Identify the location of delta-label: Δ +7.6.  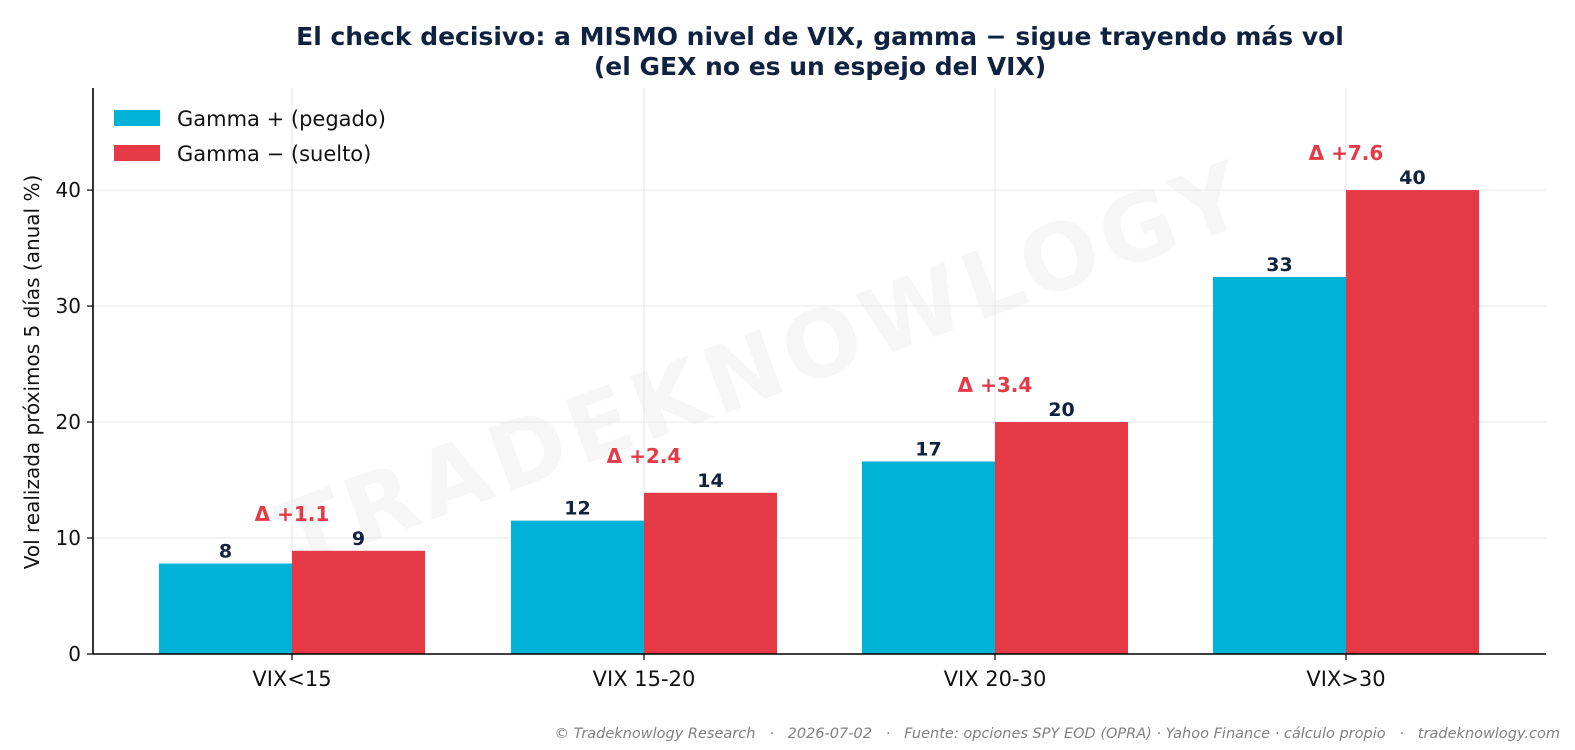
(1346, 153).